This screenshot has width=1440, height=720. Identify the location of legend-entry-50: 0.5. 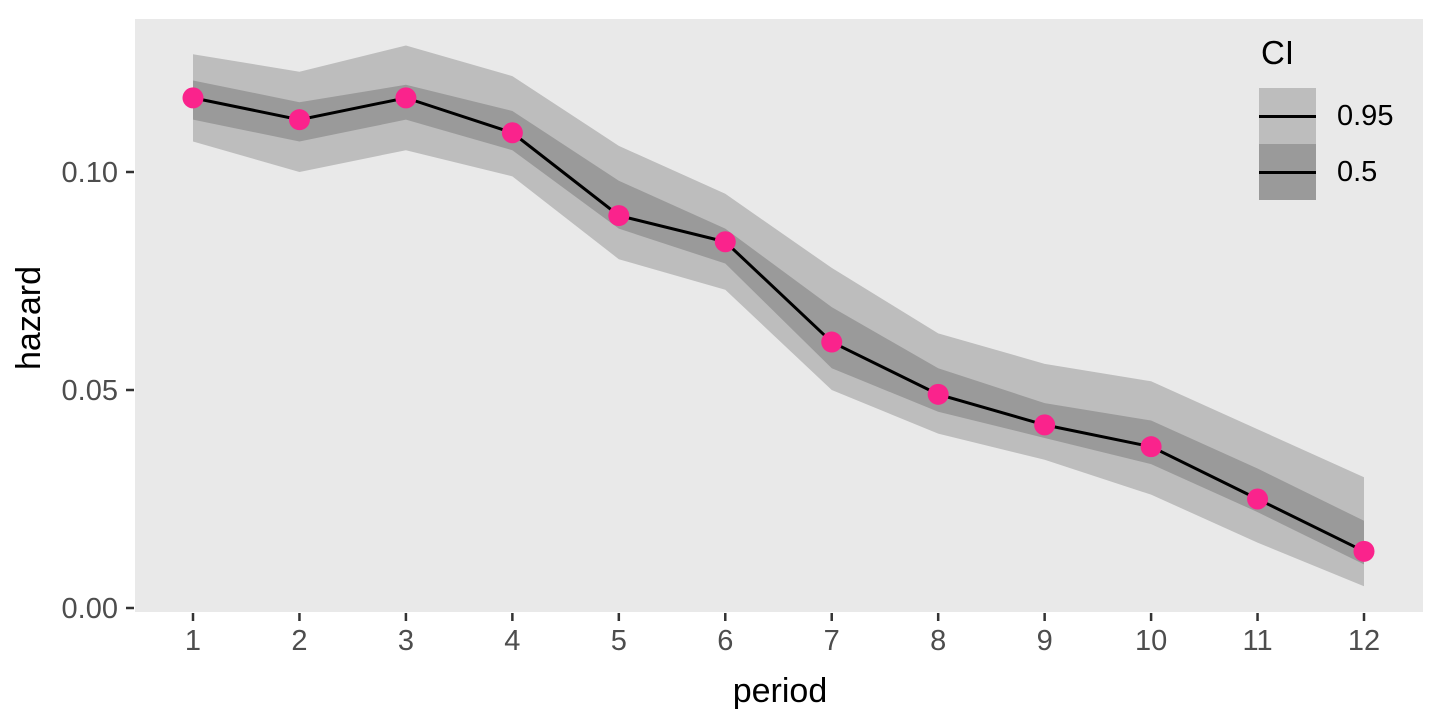
(1326, 172).